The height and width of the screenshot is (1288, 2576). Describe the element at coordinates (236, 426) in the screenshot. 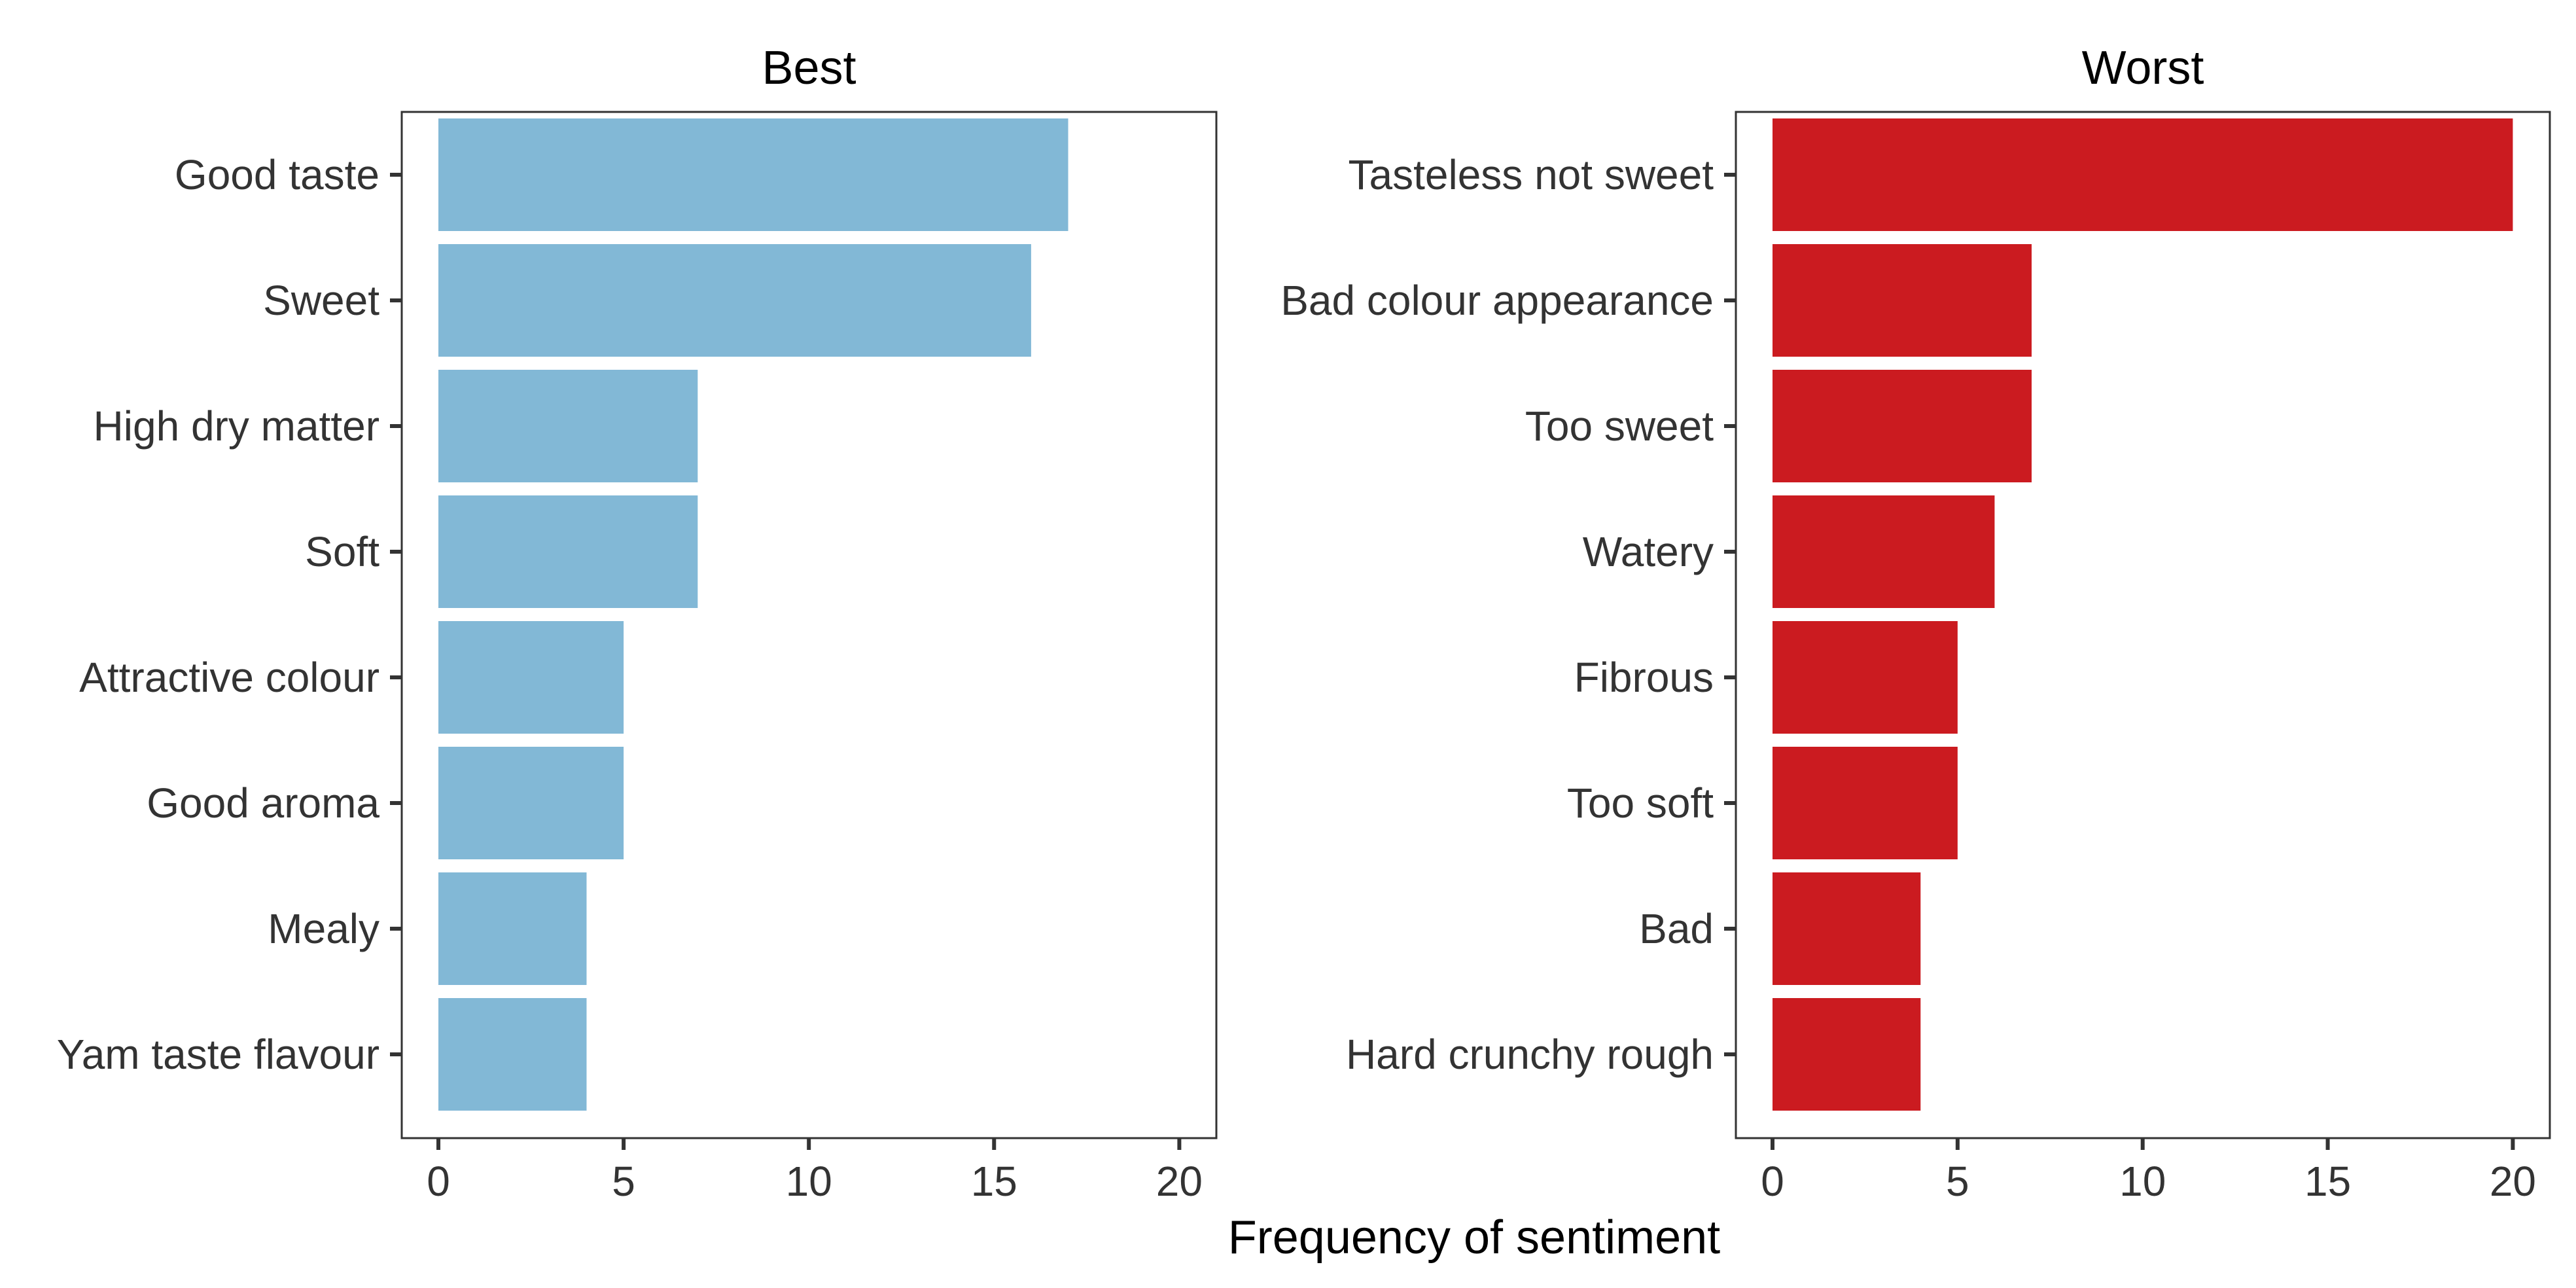

I see `category-label-high-dry-matter: High dry matter` at that location.